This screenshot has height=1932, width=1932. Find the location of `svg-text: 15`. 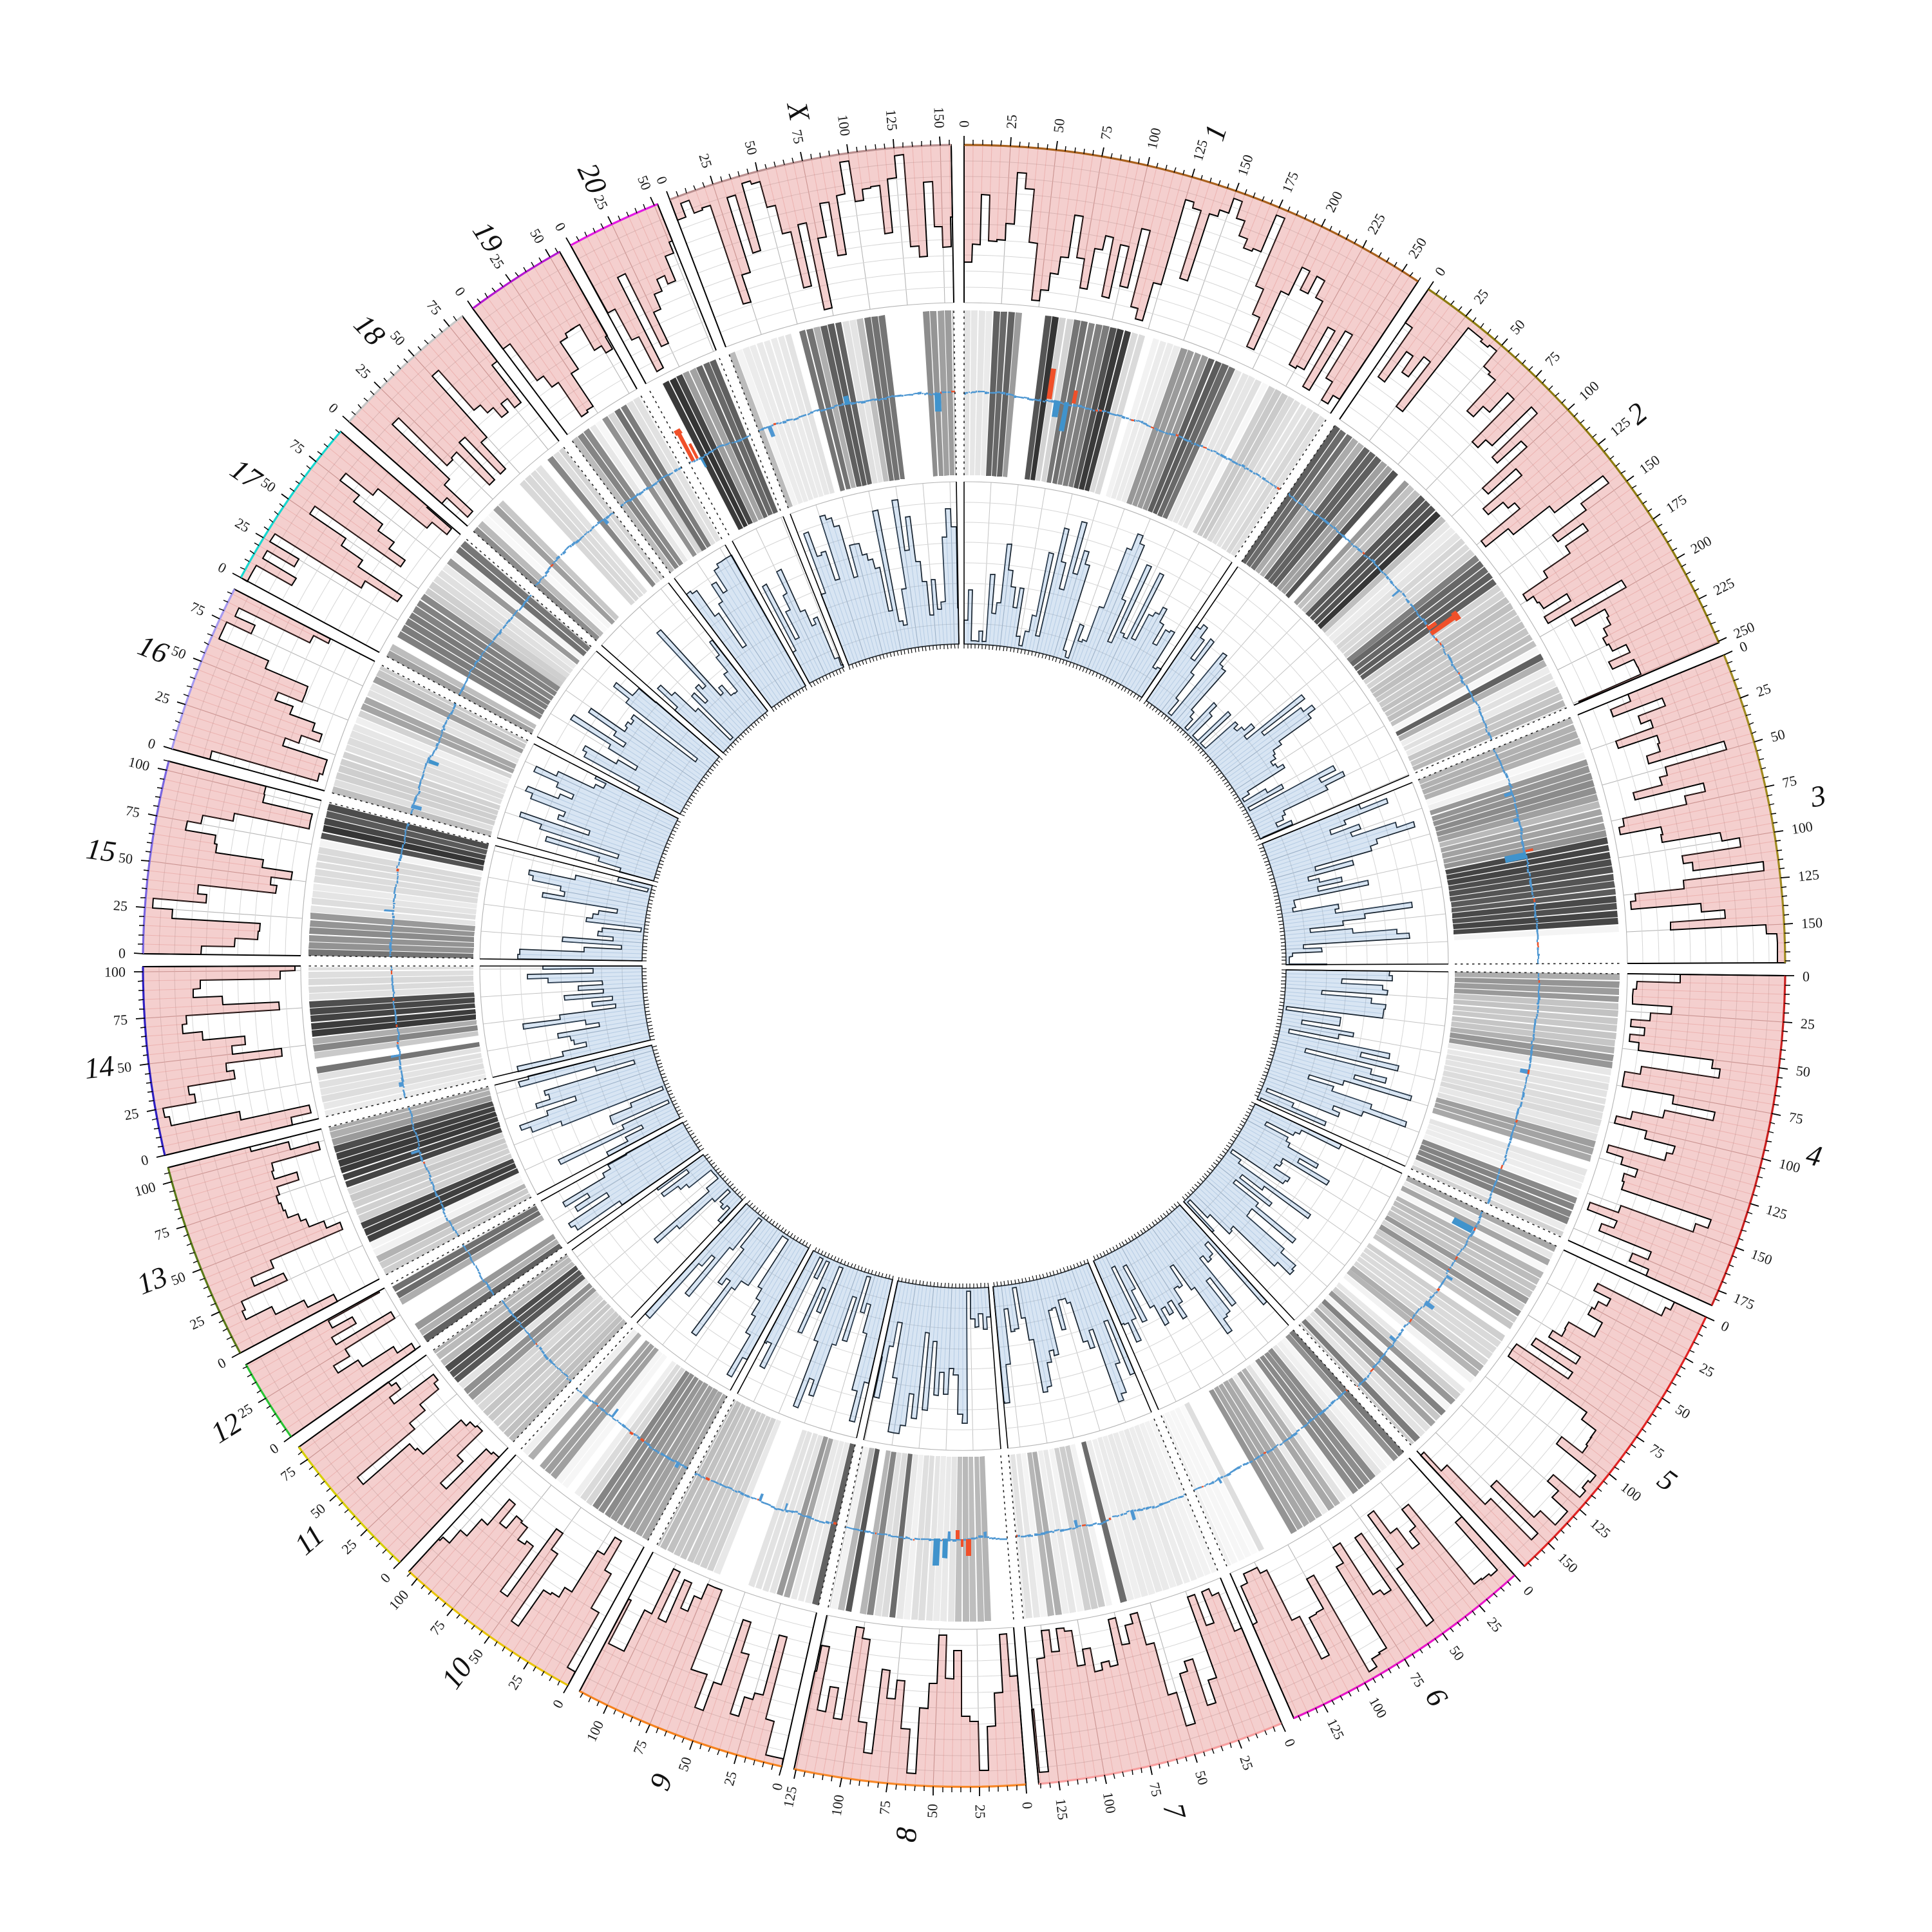

svg-text: 15 is located at coordinates (101, 850).